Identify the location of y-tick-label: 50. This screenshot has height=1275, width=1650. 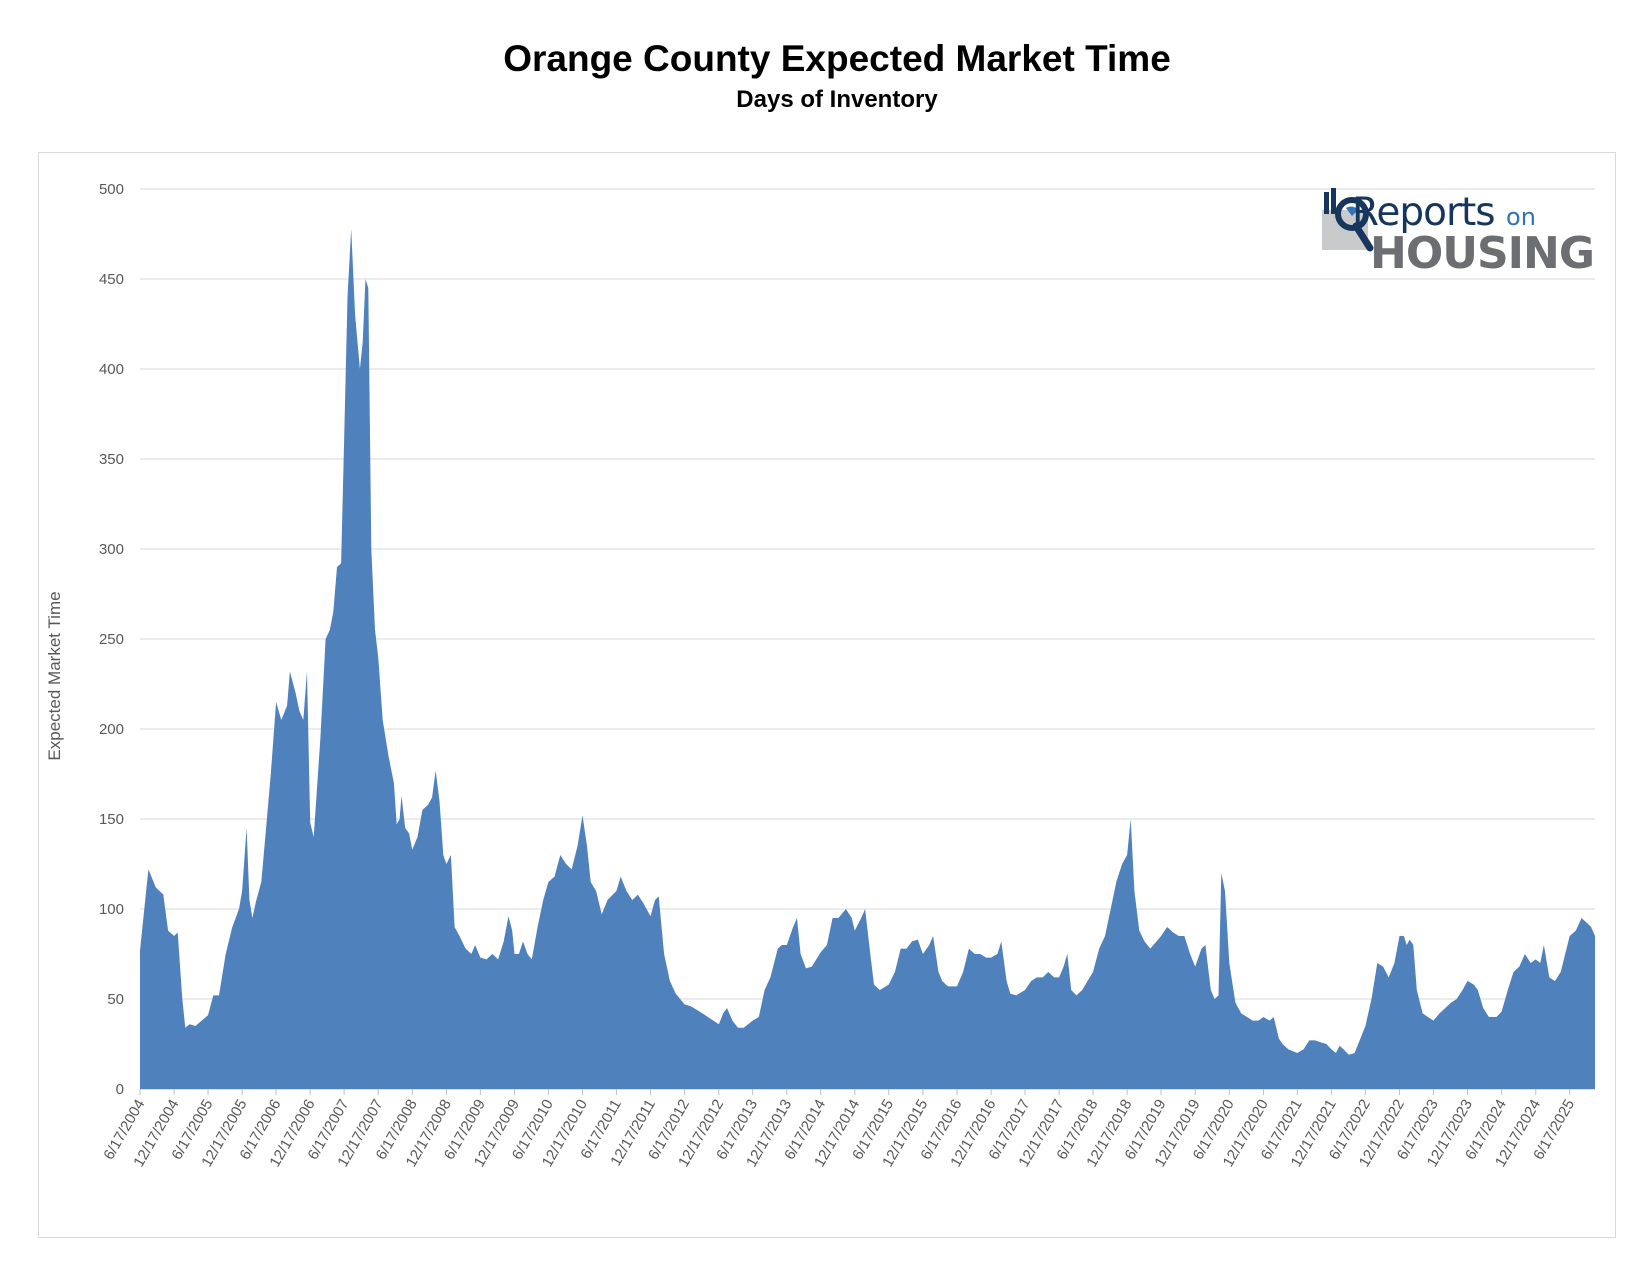
(115, 999).